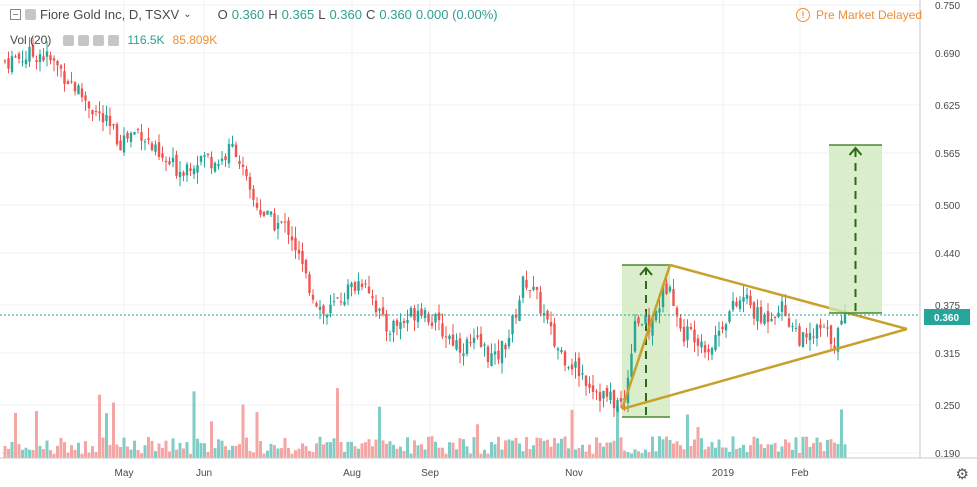 Image resolution: width=977 pixels, height=487 pixels. I want to click on triangle-left-line, so click(646, 337).